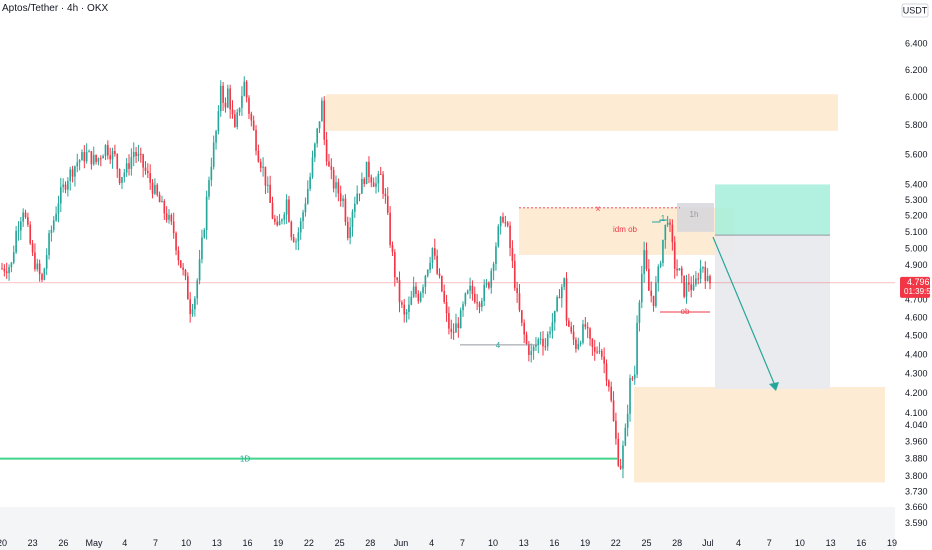 The width and height of the screenshot is (932, 550). I want to click on zone-upper-supply, so click(582, 112).